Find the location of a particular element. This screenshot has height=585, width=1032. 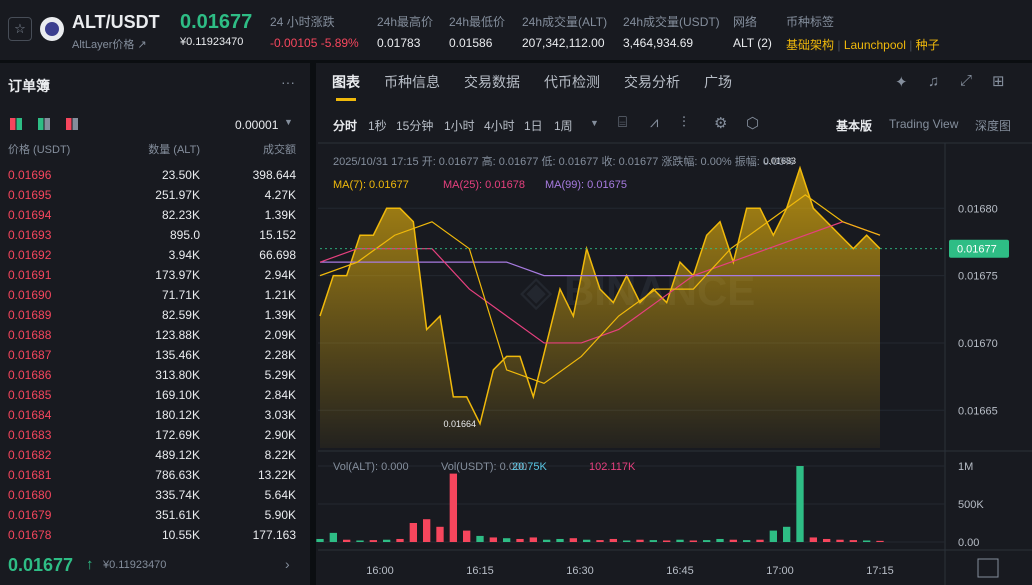

scale-button is located at coordinates (988, 568).